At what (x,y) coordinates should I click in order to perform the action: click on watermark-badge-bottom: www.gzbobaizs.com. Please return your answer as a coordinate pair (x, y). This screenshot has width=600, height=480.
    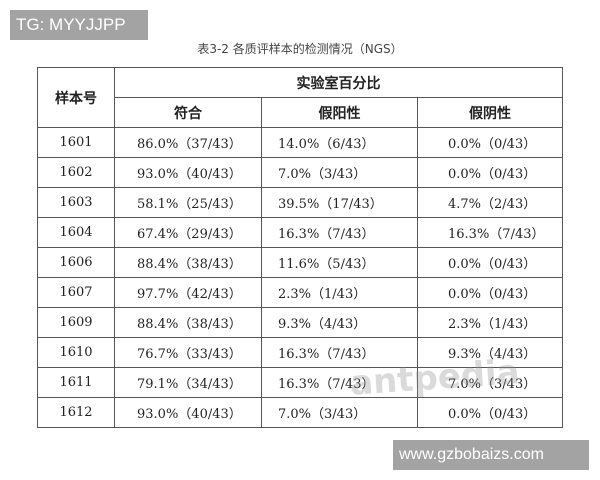
    Looking at the image, I should click on (491, 455).